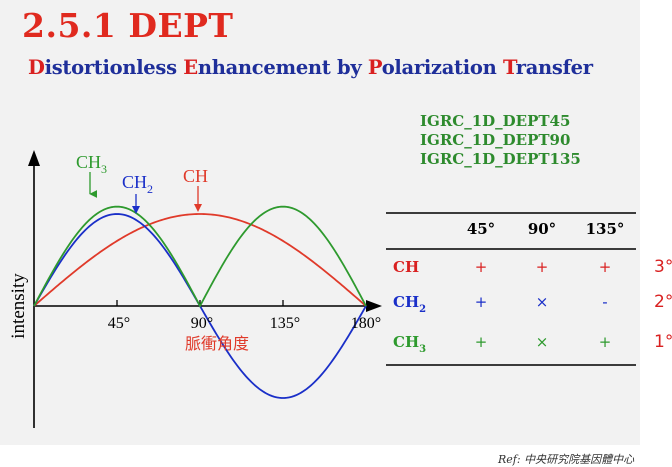 The image size is (672, 467). I want to click on ch3-curve, so click(200, 256).